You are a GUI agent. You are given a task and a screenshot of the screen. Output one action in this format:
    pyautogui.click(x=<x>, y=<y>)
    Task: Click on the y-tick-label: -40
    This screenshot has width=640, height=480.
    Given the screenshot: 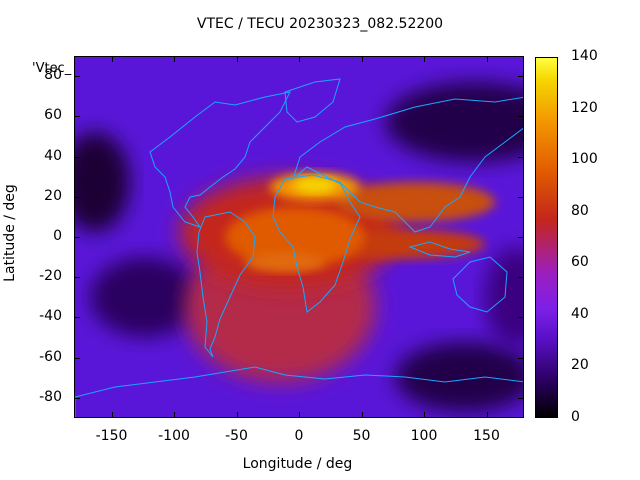 What is the action you would take?
    pyautogui.click(x=50, y=316)
    